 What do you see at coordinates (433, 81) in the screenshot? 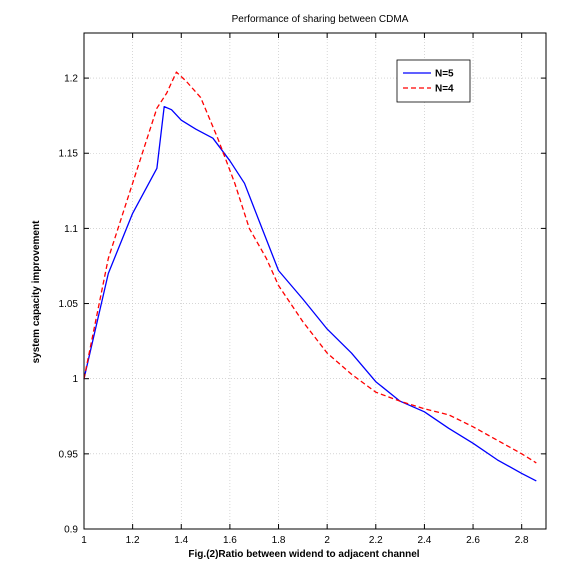
I see `legend-box` at bounding box center [433, 81].